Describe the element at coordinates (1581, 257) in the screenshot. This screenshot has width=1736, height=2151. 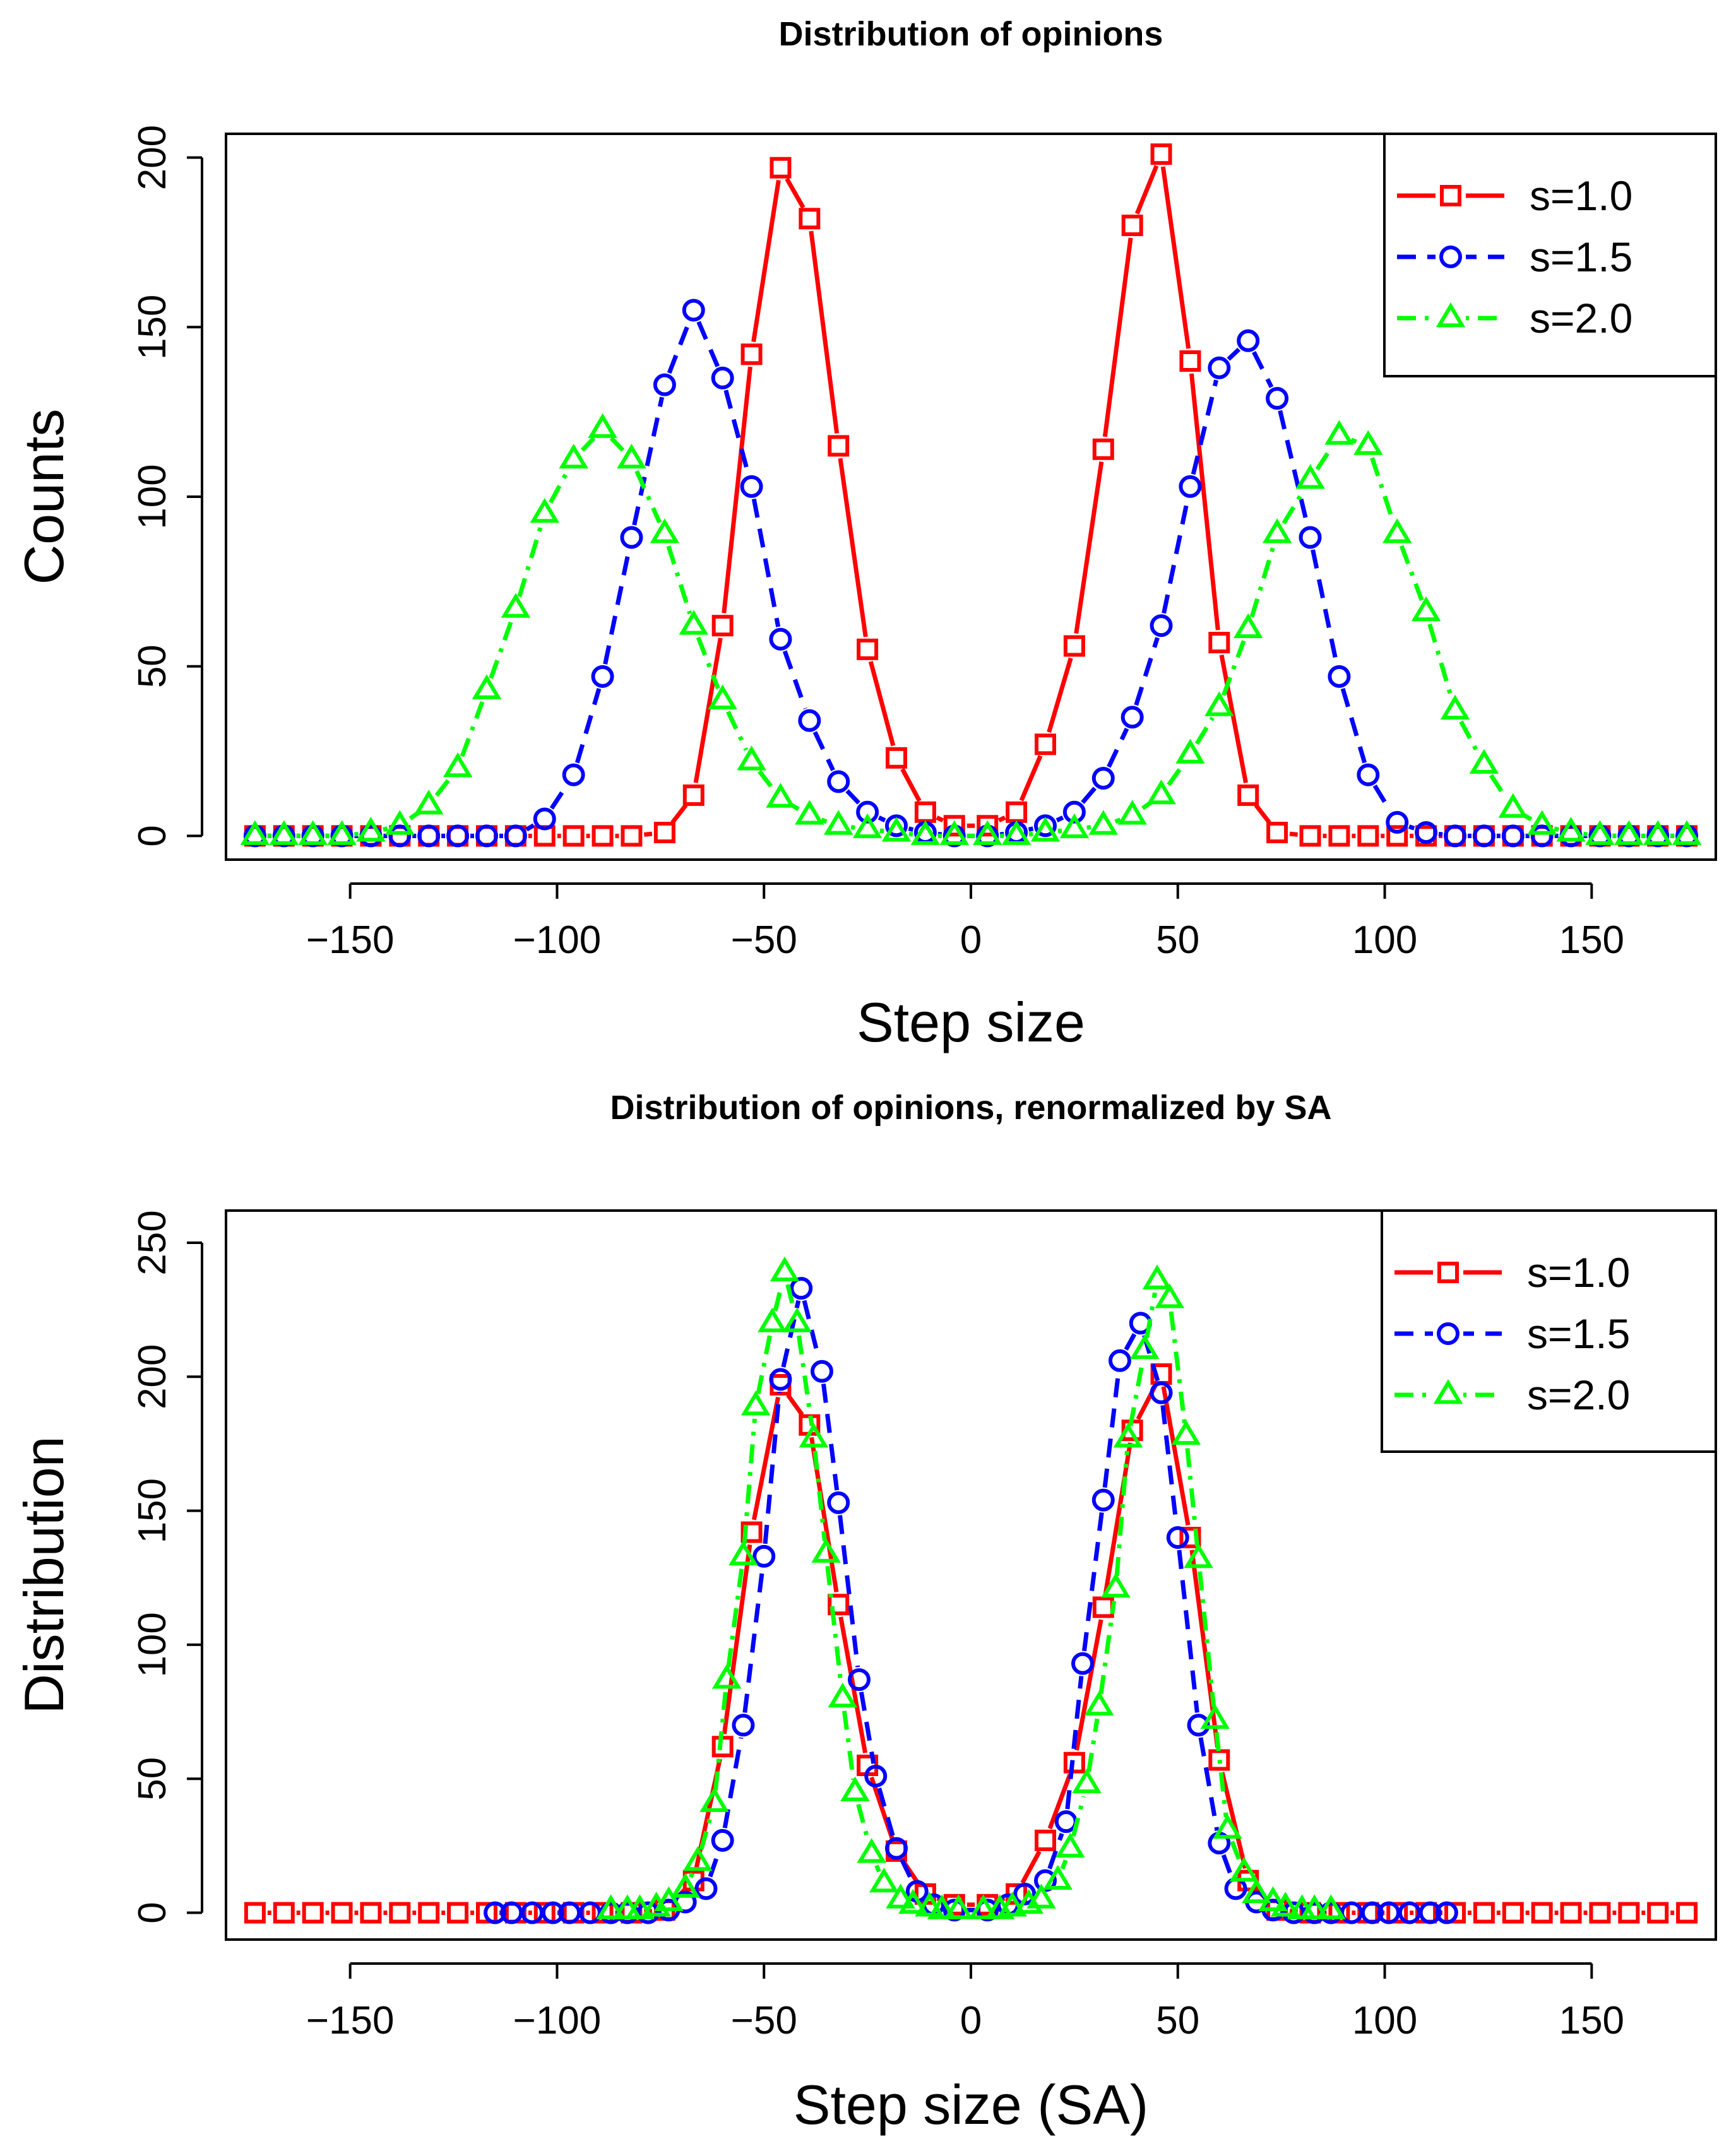
I see `legend-label: s=1.5` at that location.